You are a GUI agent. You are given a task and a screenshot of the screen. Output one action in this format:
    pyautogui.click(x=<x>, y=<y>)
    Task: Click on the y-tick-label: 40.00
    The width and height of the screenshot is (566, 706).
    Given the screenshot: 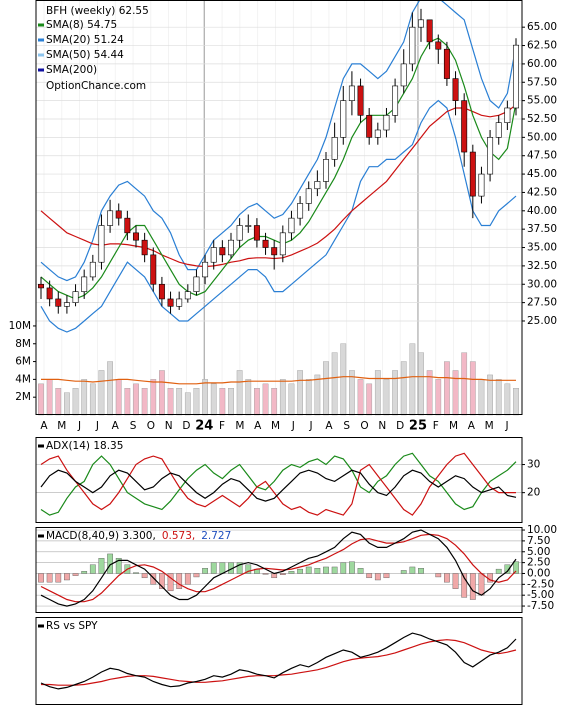 What is the action you would take?
    pyautogui.click(x=542, y=211)
    